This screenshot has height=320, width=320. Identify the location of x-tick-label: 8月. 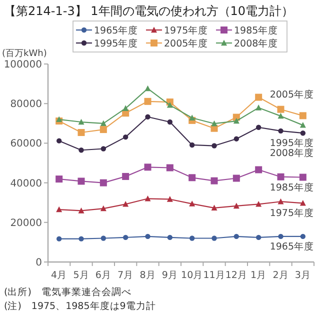
(148, 275).